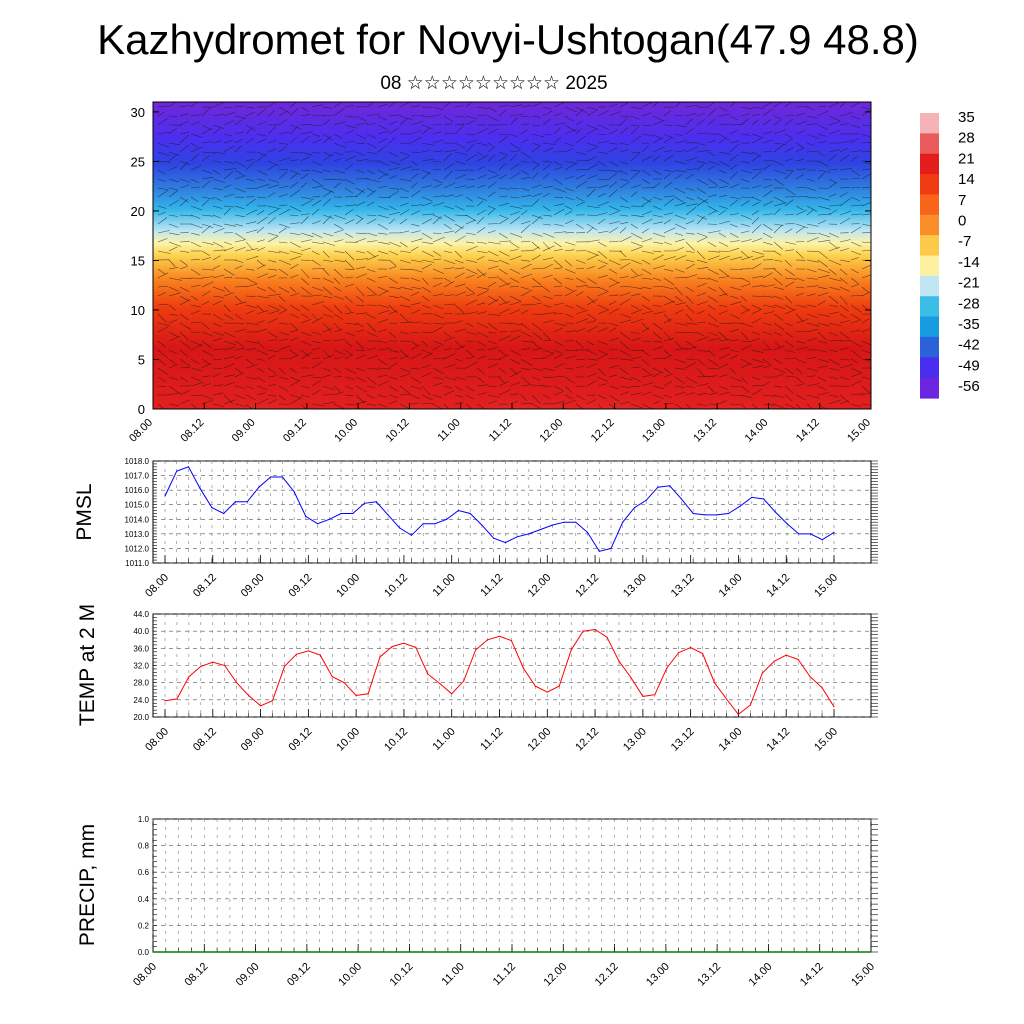 The image size is (1024, 1024). Describe the element at coordinates (607, 975) in the screenshot. I see `x-tick-label: 12.12` at that location.